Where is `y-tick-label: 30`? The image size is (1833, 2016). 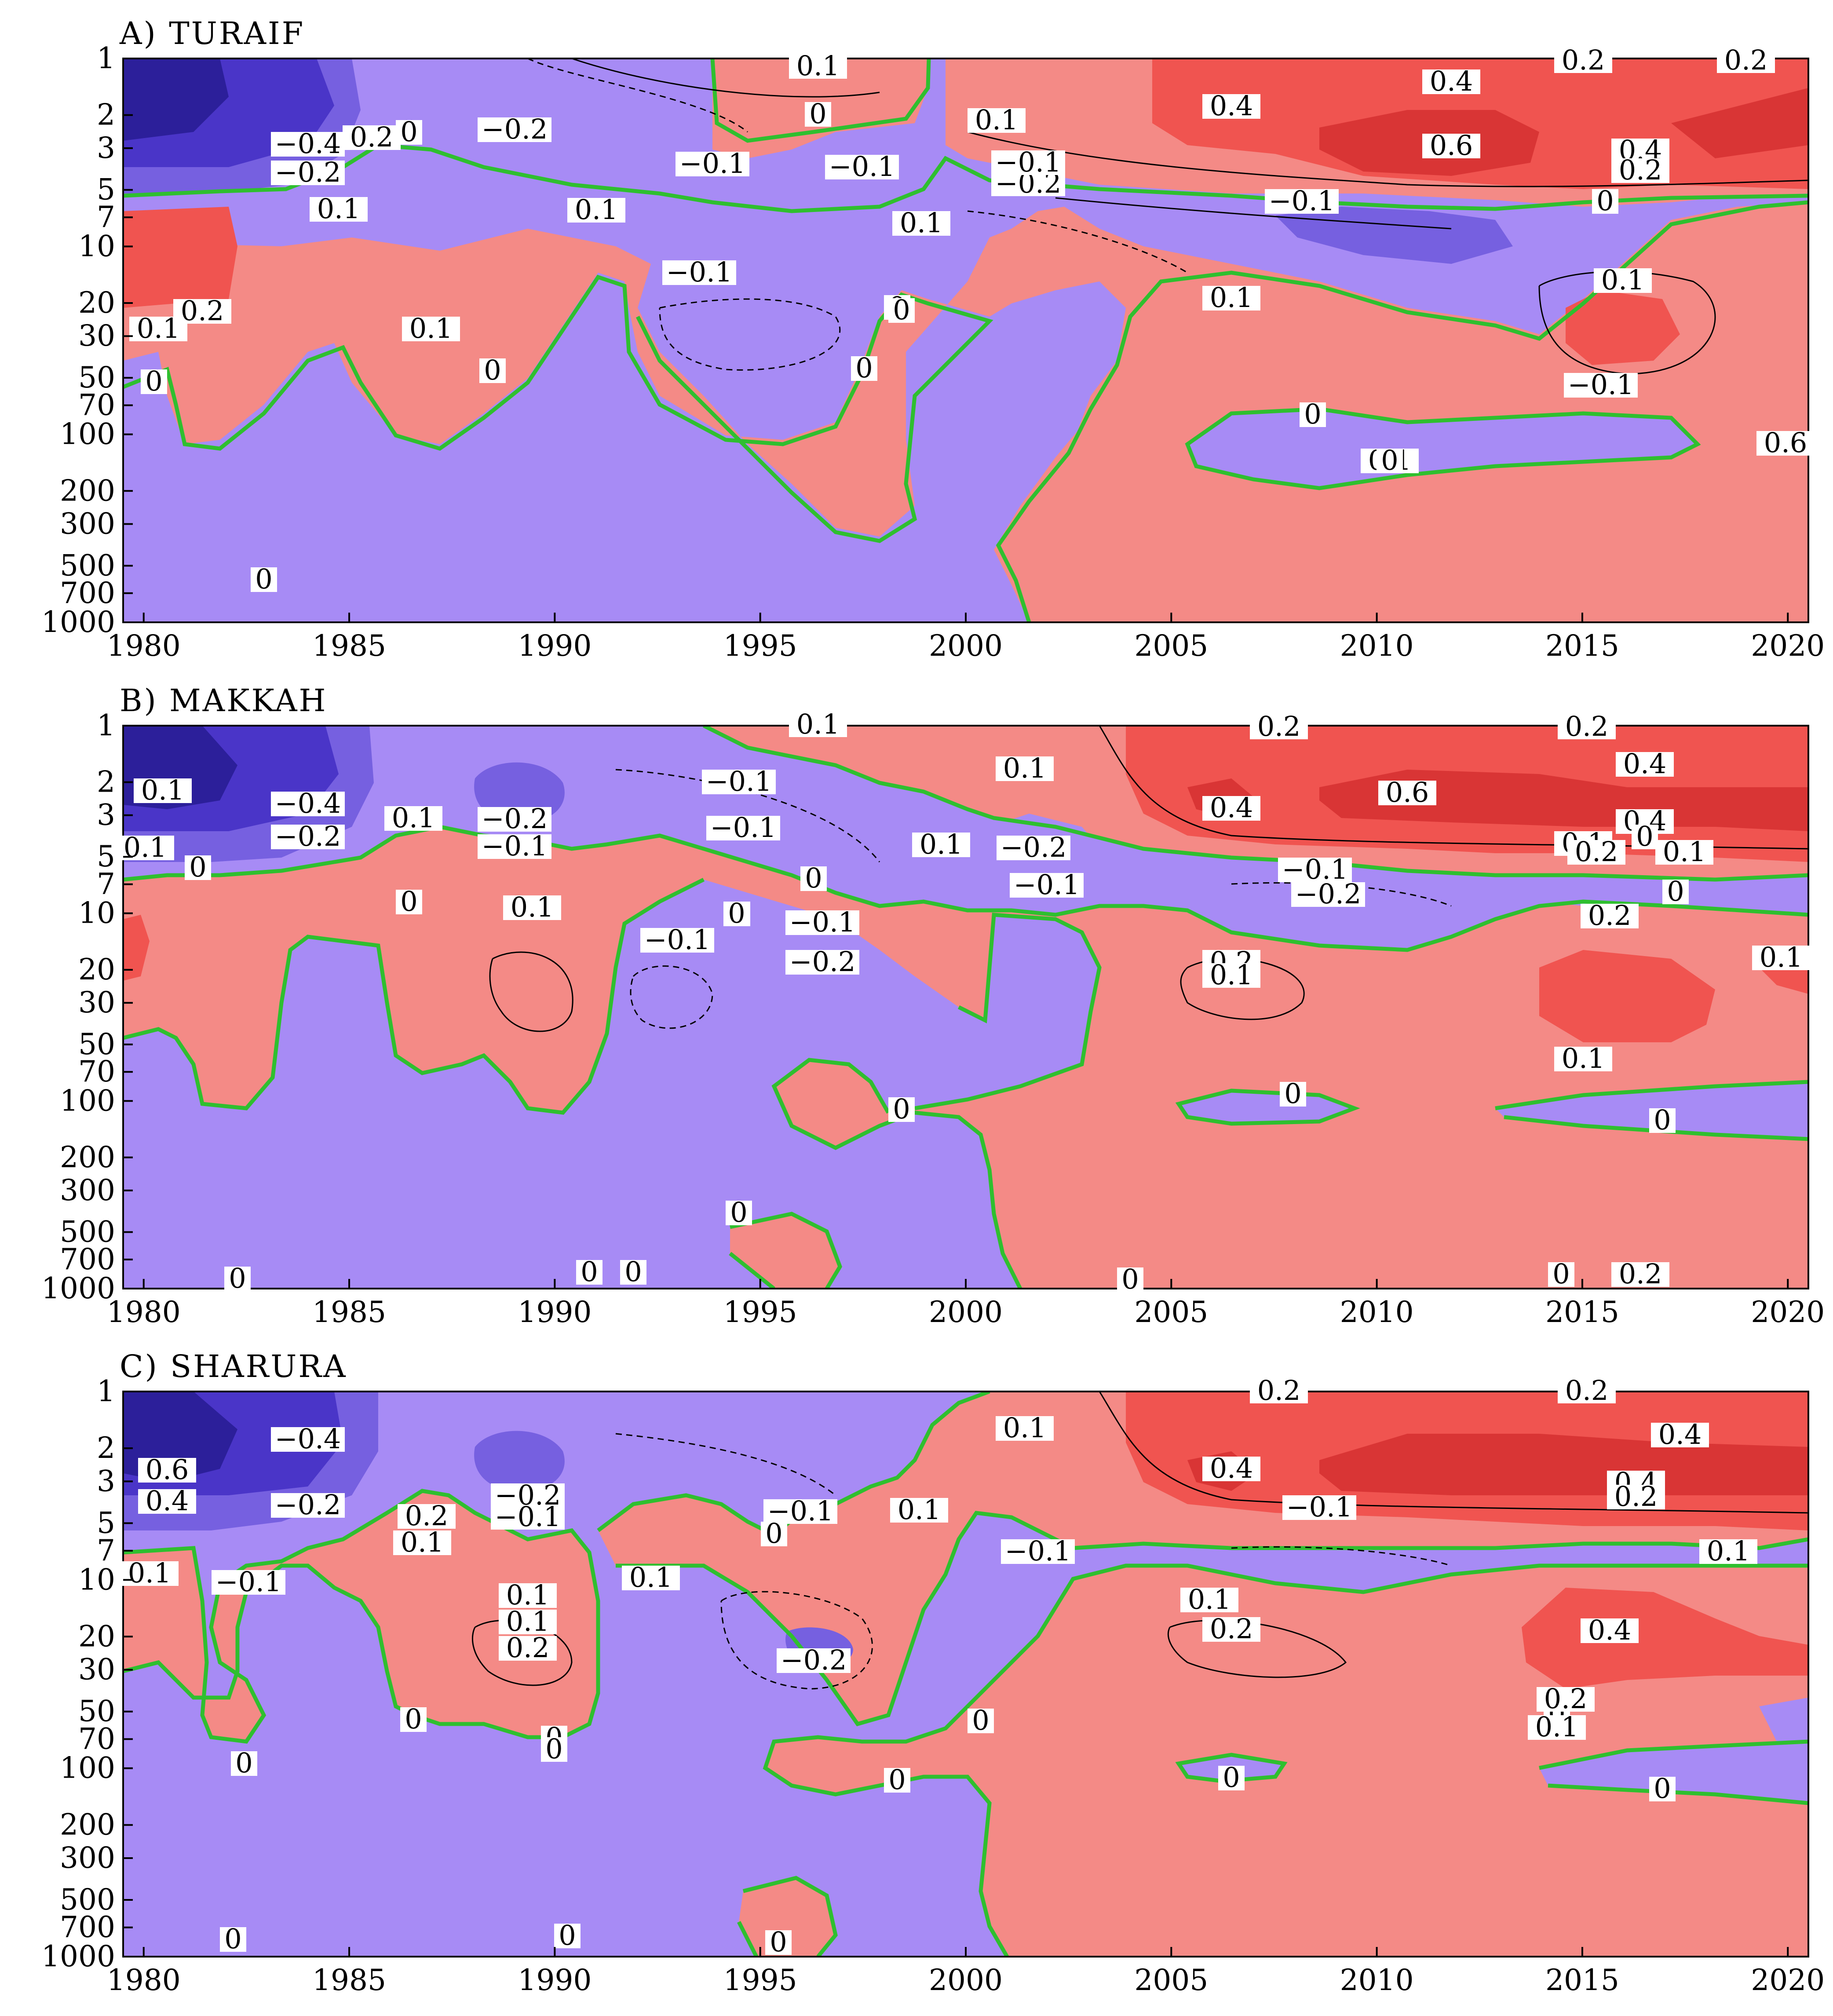
y-tick-label: 30 is located at coordinates (96, 1670).